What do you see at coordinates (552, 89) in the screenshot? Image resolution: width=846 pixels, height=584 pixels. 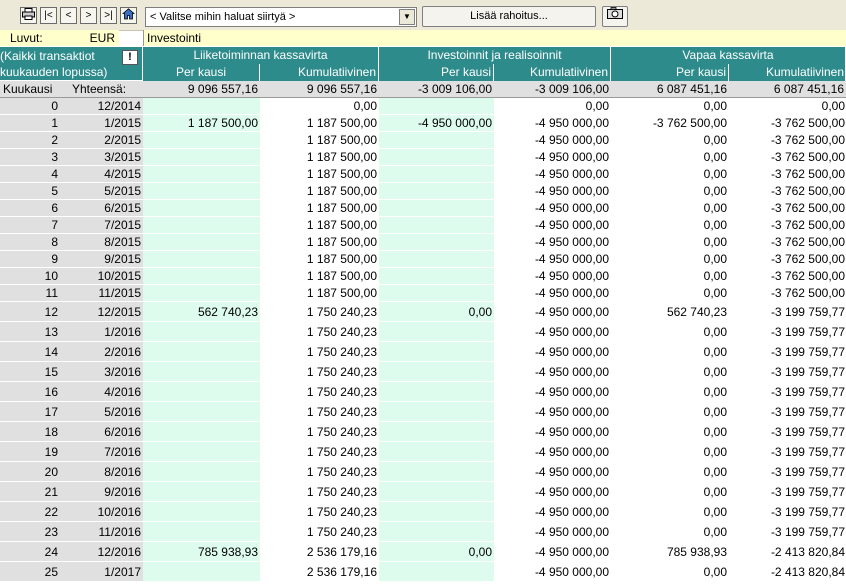 I see `total-inv-cum: -3 009 106,00` at bounding box center [552, 89].